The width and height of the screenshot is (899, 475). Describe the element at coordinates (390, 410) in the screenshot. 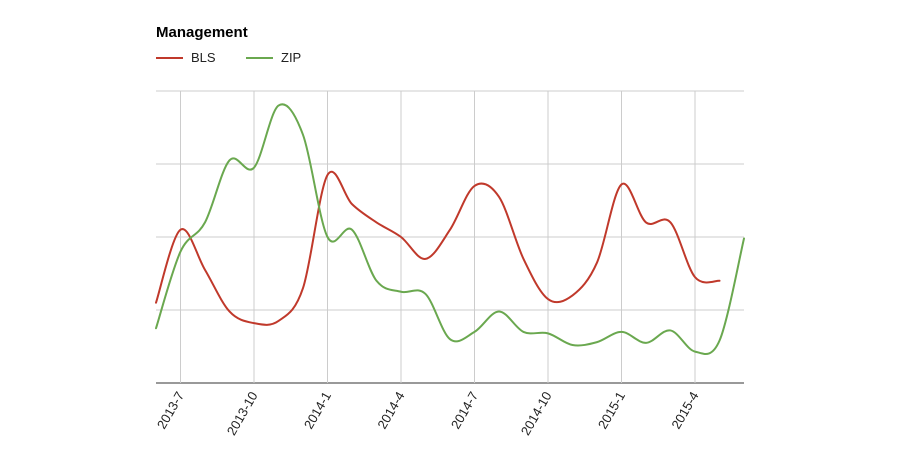

I see `x-tick-label: 2014-4` at that location.